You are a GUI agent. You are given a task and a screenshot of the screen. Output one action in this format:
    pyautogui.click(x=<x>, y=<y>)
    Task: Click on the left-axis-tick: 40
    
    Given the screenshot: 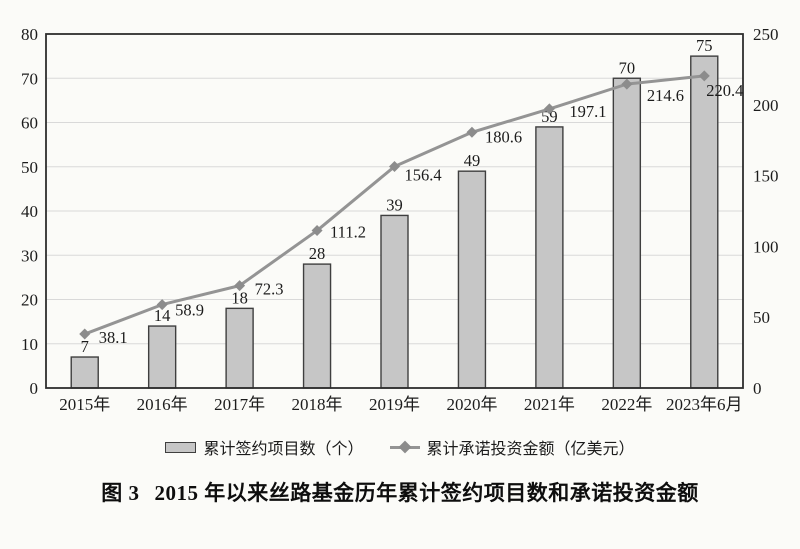 What is the action you would take?
    pyautogui.click(x=29, y=211)
    